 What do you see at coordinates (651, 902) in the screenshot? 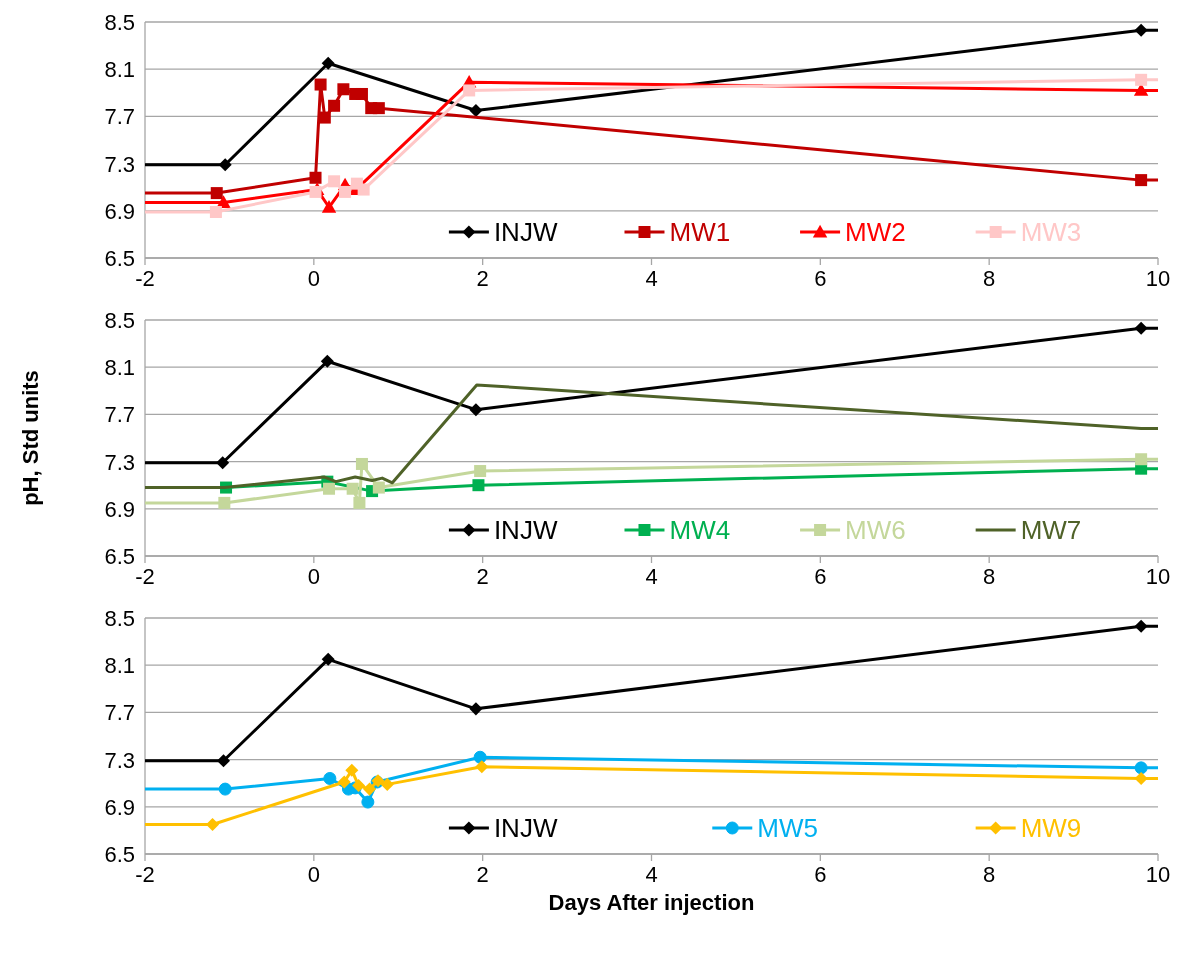
I see `x-axis-title: Days After injection` at bounding box center [651, 902].